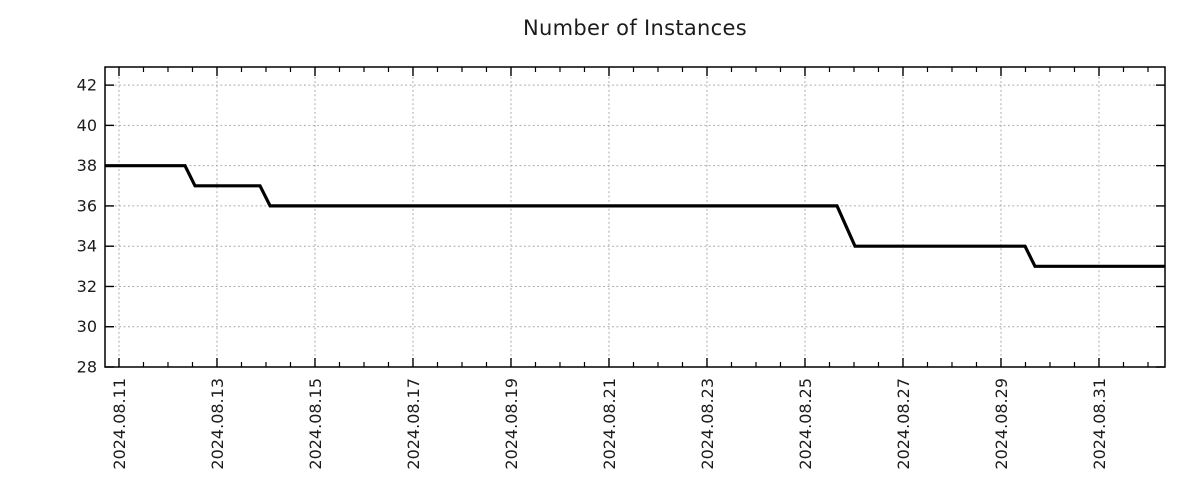  Describe the element at coordinates (511, 424) in the screenshot. I see `x-tick-label: 2024.08.19` at that location.